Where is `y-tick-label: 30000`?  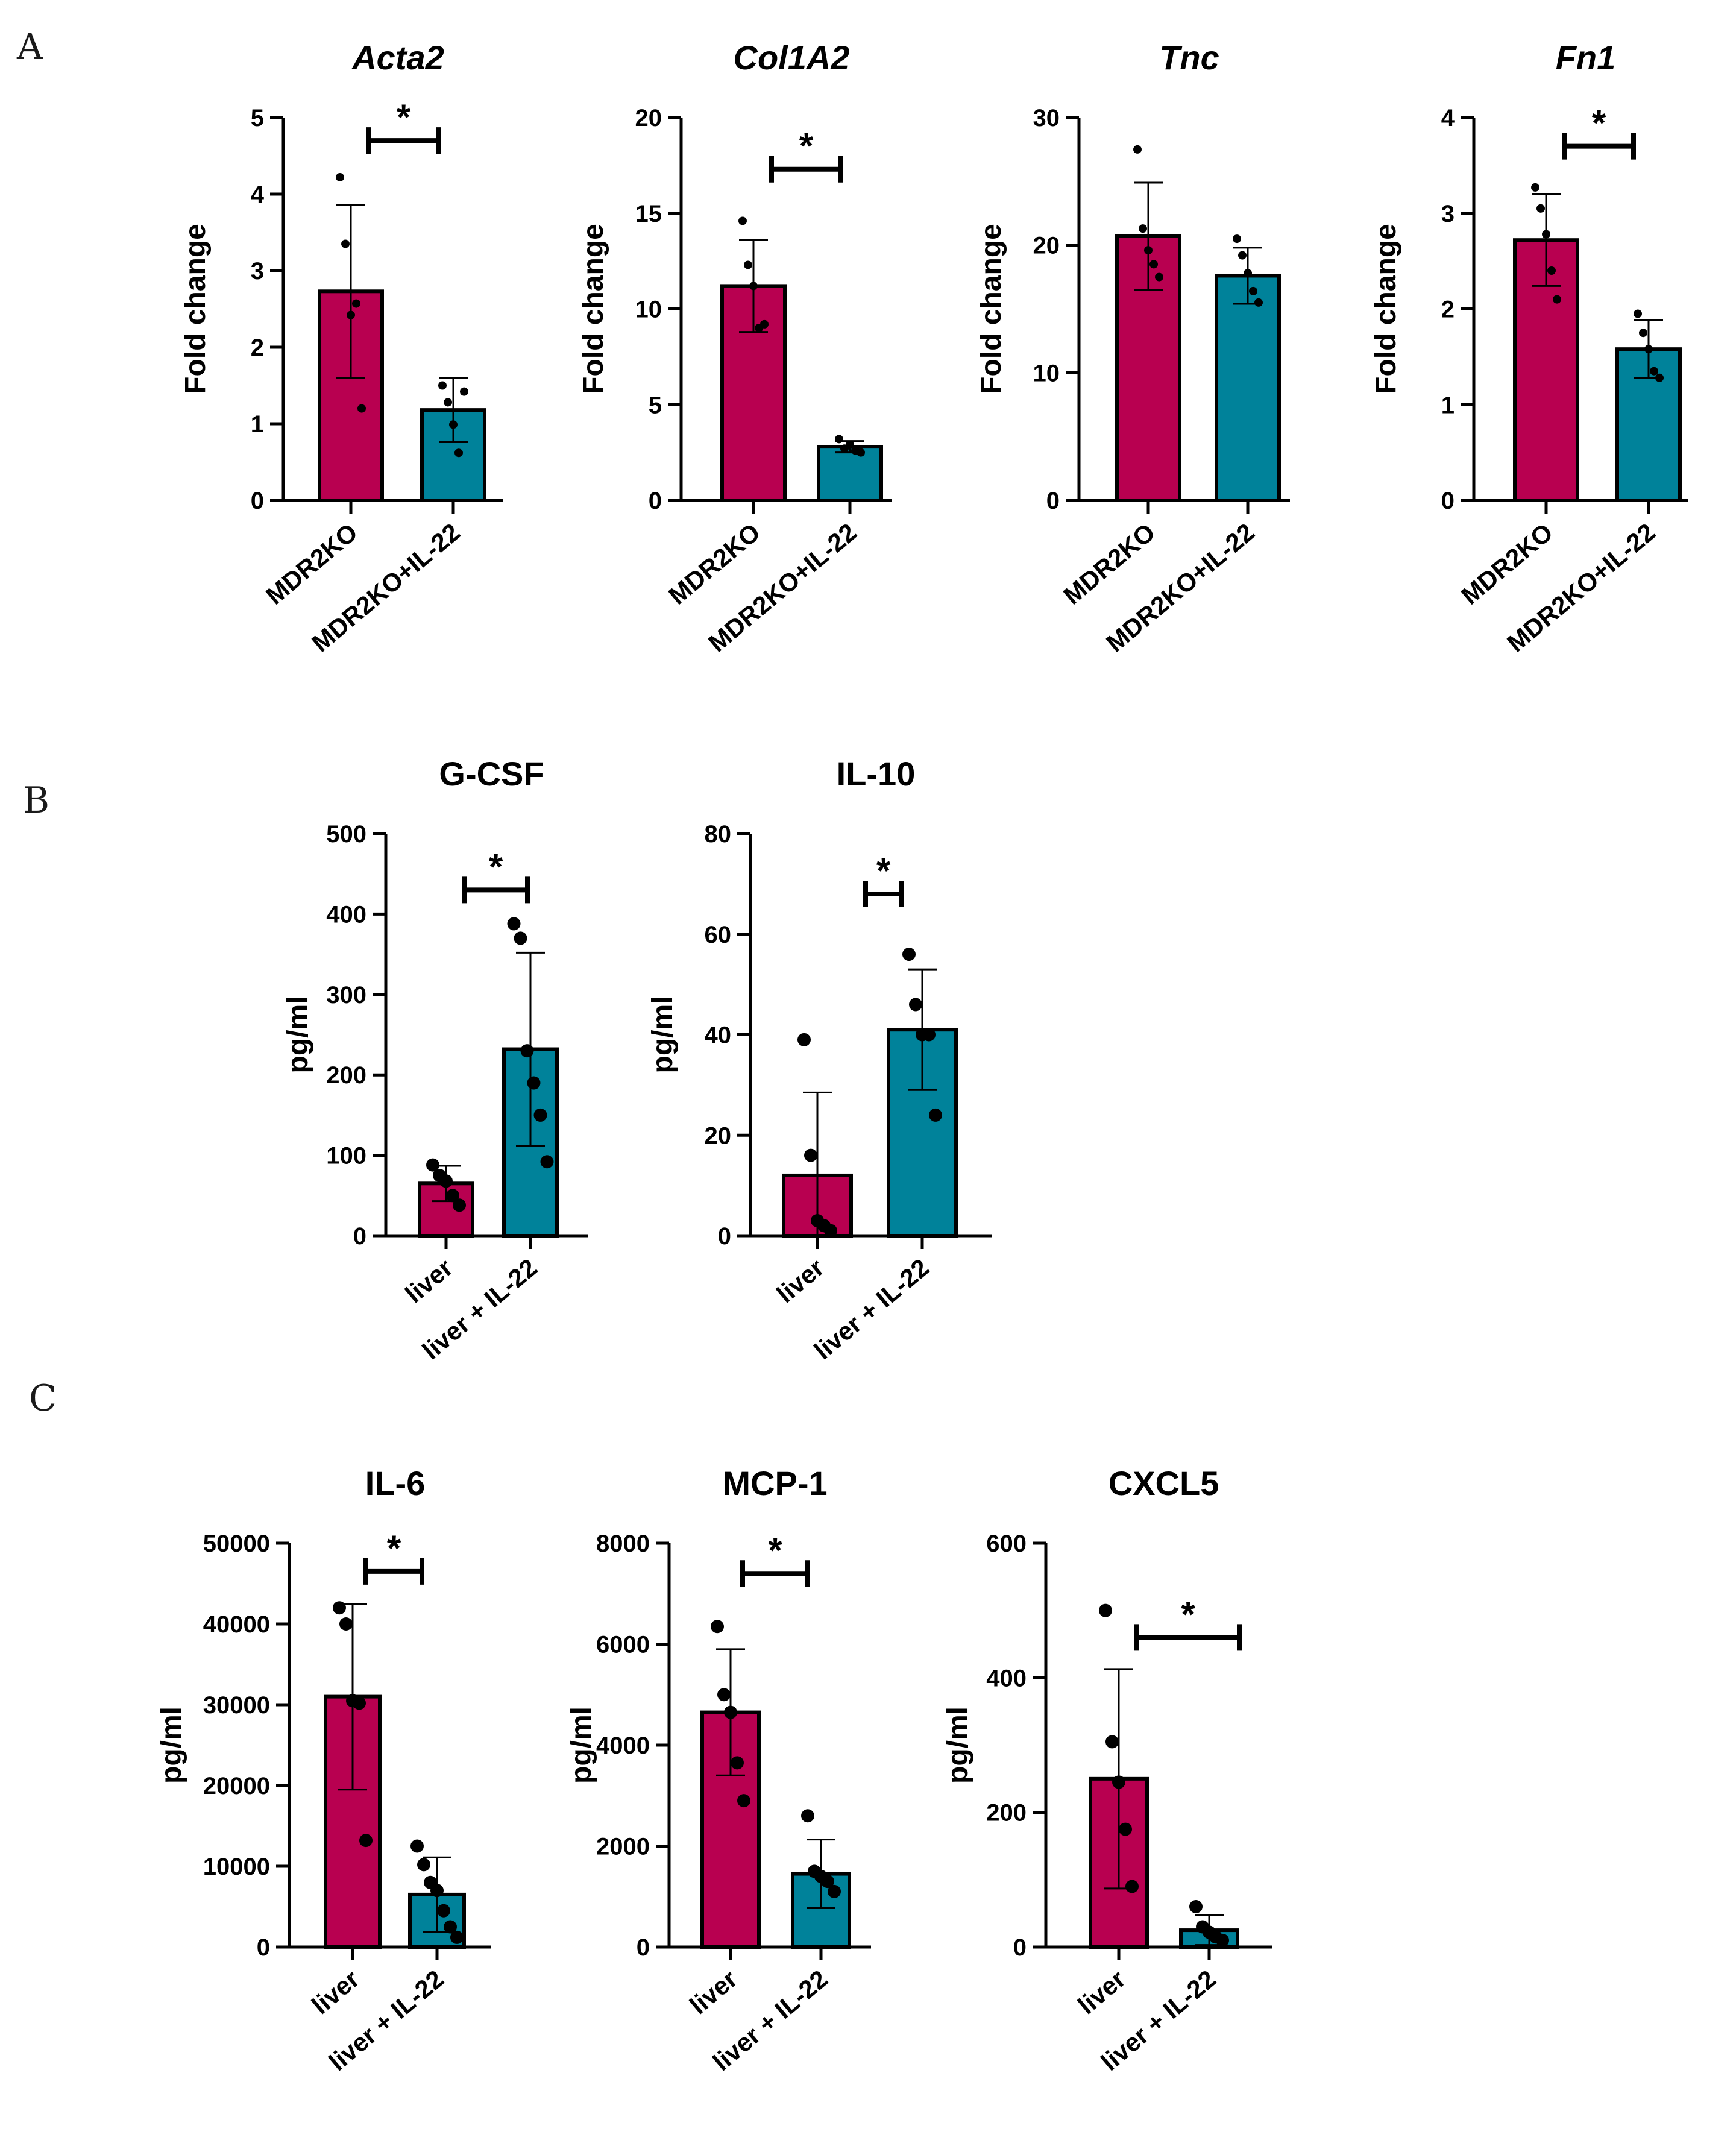 y-tick-label: 30000 is located at coordinates (236, 1705).